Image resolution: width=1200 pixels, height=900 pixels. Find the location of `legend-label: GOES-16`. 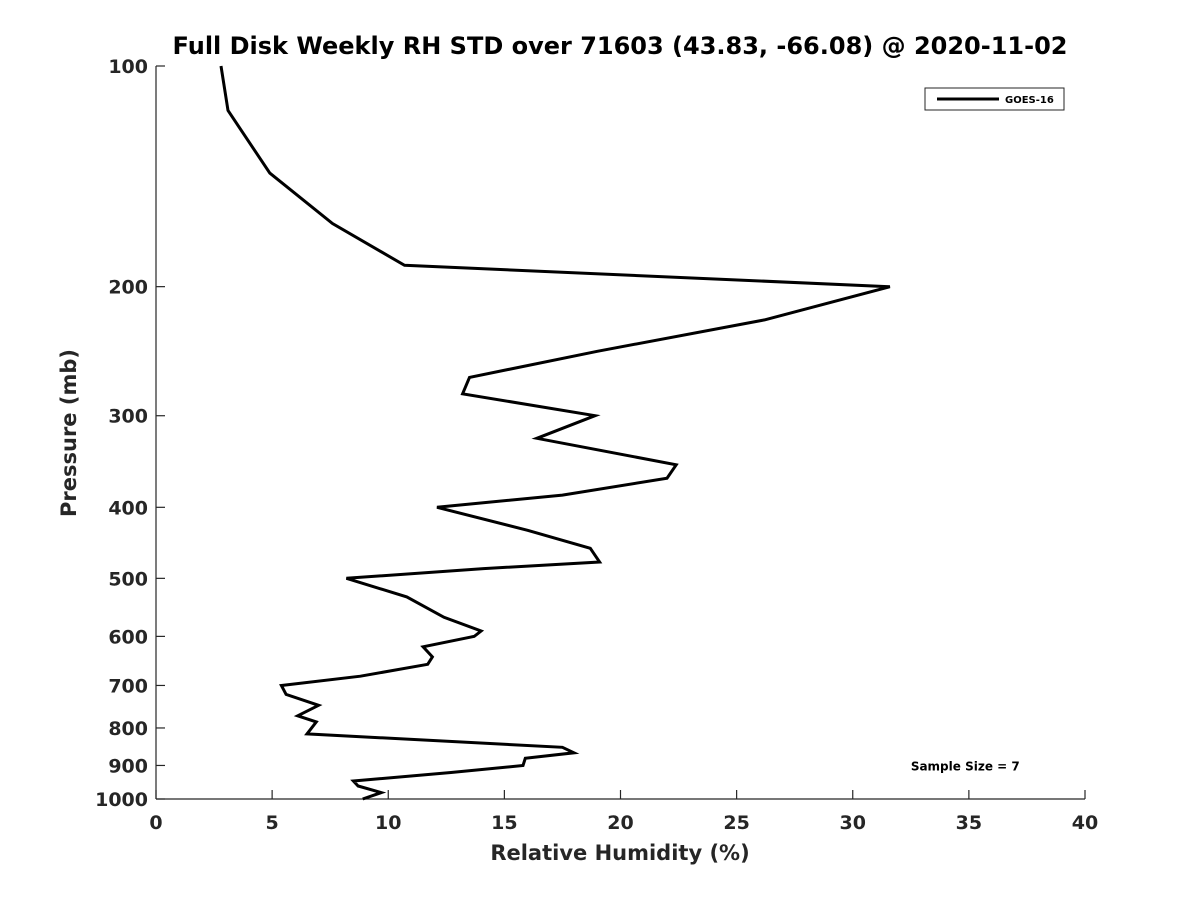

legend-label: GOES-16 is located at coordinates (1029, 100).